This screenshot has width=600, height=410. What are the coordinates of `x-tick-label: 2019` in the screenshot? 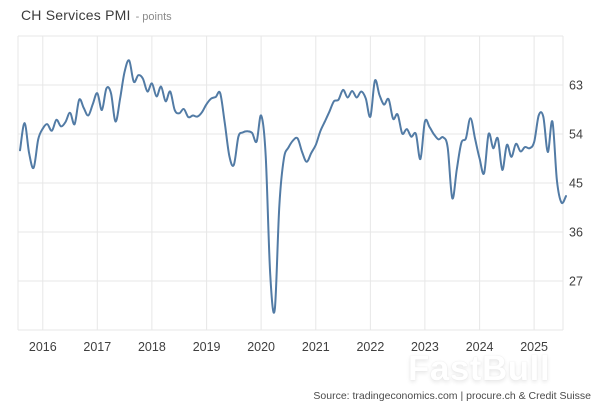 It's located at (207, 347).